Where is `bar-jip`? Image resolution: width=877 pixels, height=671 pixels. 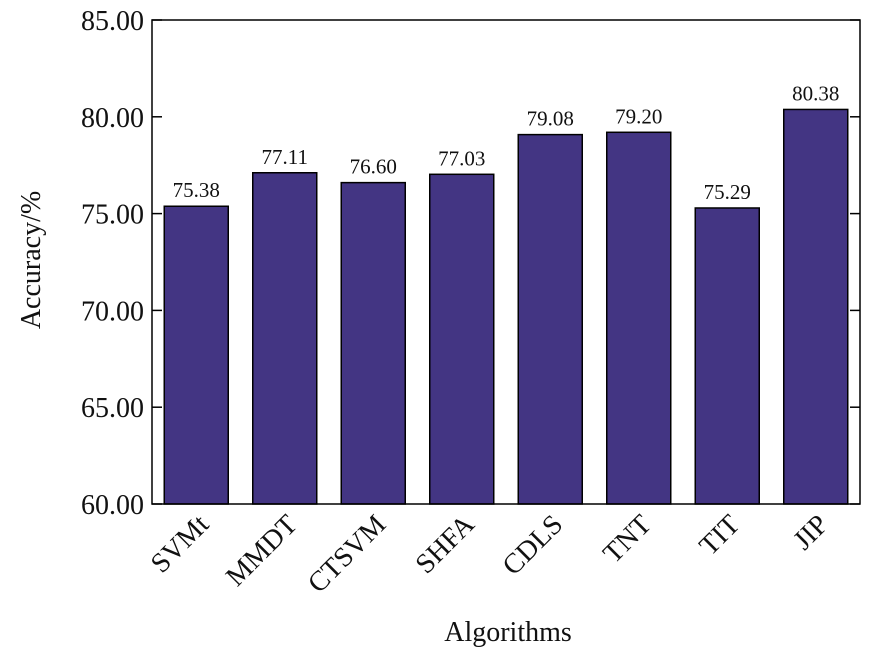
bar-jip is located at coordinates (816, 306).